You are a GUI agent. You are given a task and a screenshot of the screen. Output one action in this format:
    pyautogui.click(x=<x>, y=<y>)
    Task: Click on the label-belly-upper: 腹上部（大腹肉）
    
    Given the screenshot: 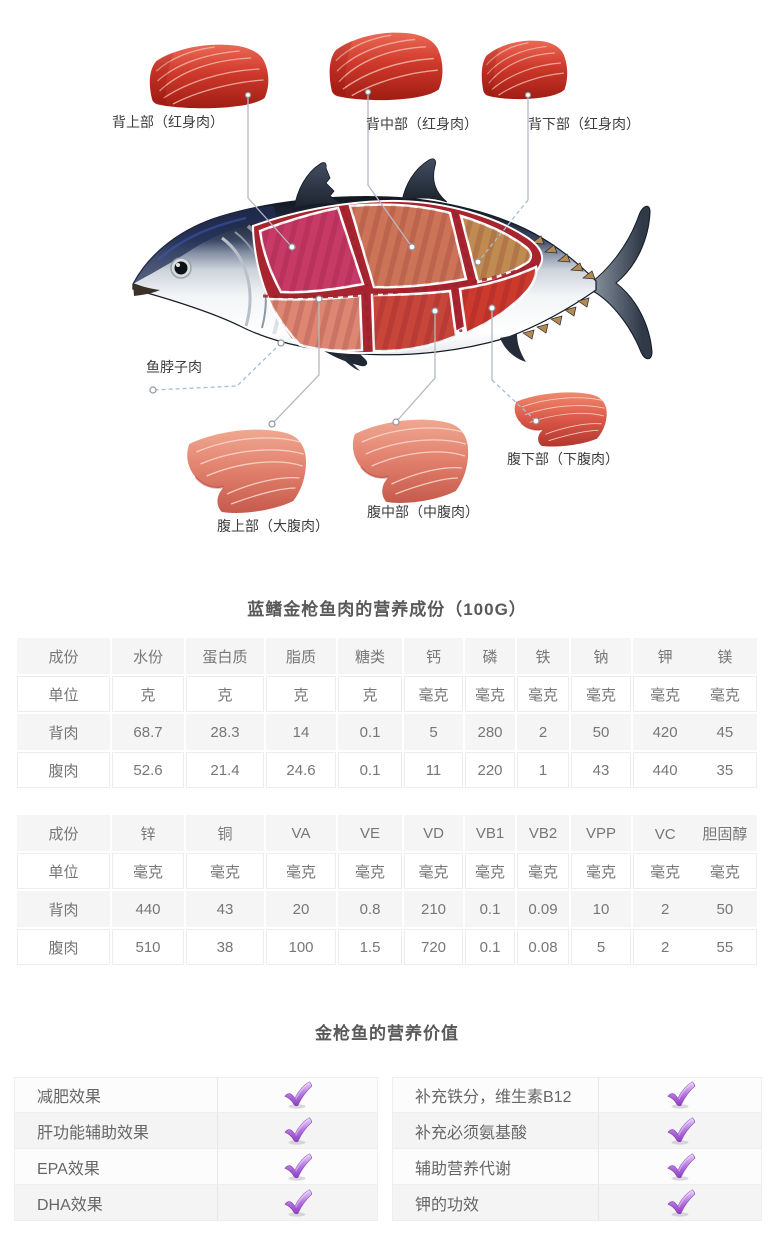 What is the action you would take?
    pyautogui.click(x=273, y=526)
    